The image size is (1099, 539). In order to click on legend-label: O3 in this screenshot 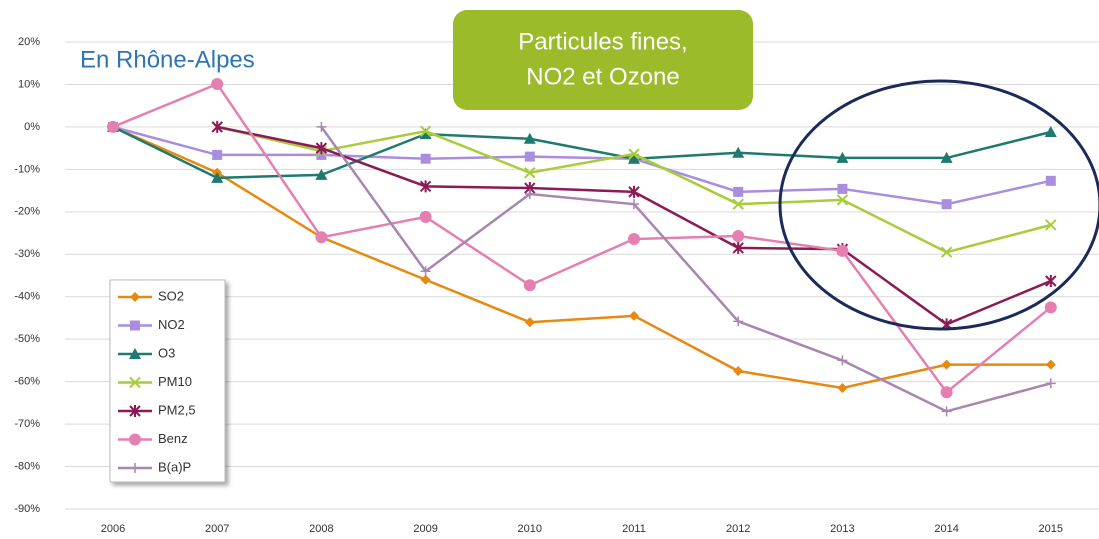, I will do `click(166, 352)`.